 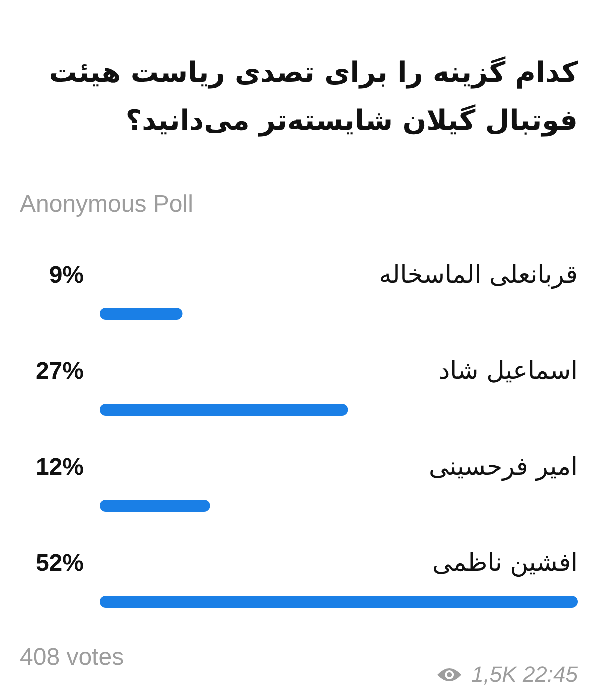 What do you see at coordinates (495, 674) in the screenshot?
I see `text: 1,5K` at bounding box center [495, 674].